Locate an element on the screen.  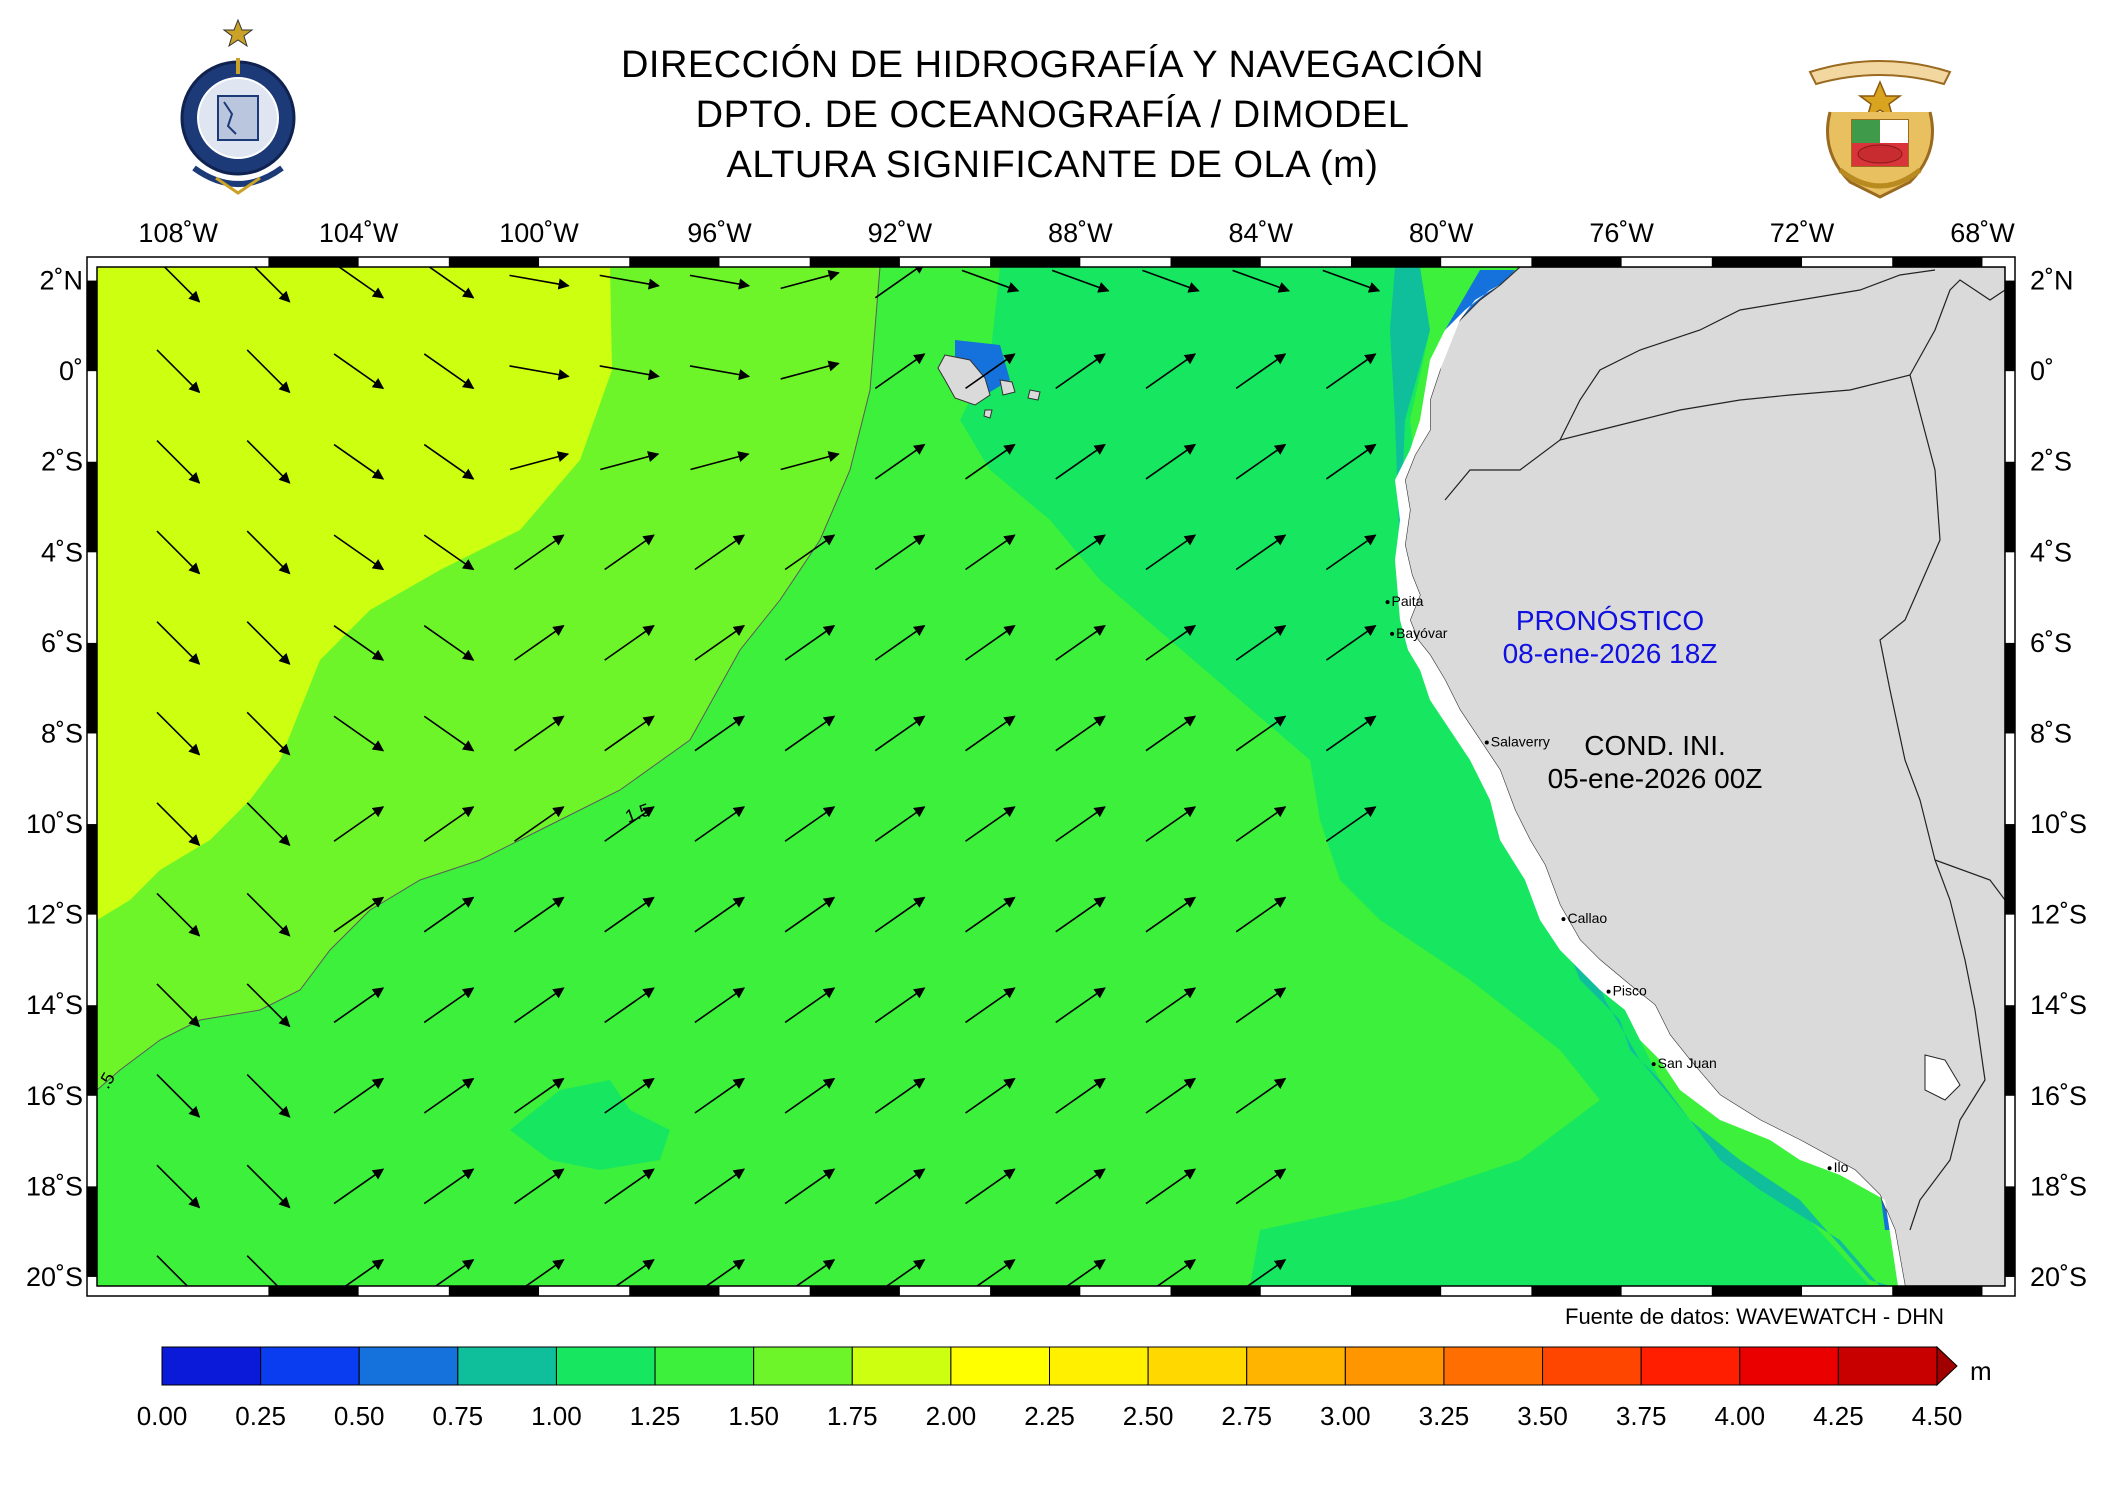
lat-label-right: 0˚ is located at coordinates (2042, 371).